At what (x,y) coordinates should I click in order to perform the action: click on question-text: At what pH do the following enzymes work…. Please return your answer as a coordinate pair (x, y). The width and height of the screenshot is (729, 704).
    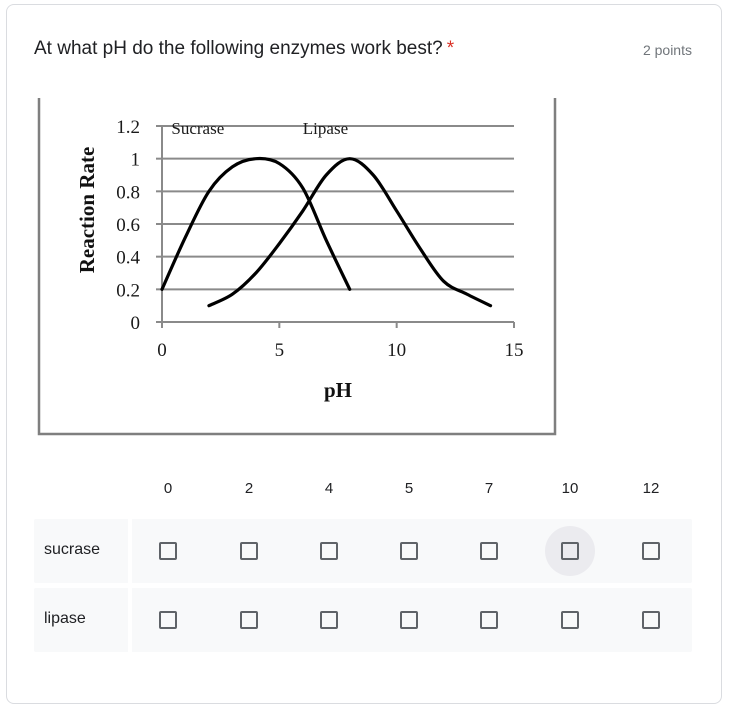
    Looking at the image, I should click on (238, 48).